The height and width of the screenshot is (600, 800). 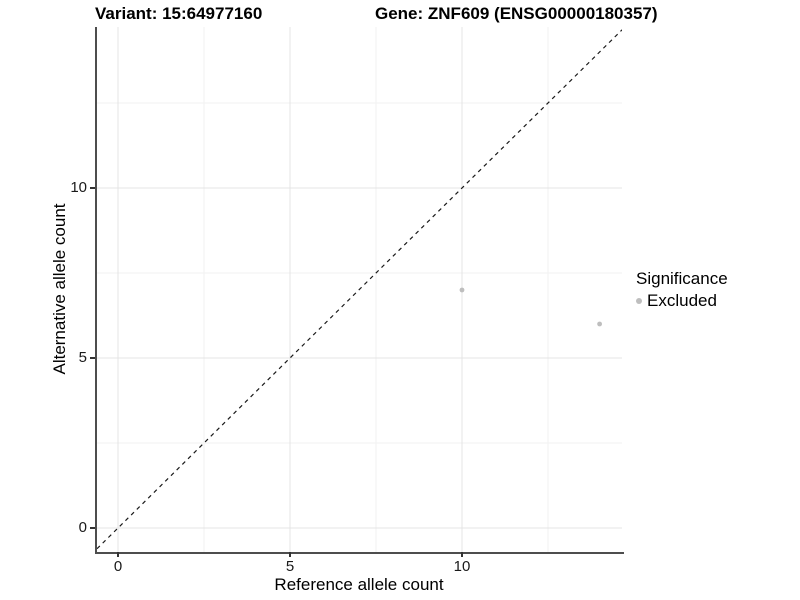 I want to click on legend-item-label: Excluded, so click(x=682, y=300).